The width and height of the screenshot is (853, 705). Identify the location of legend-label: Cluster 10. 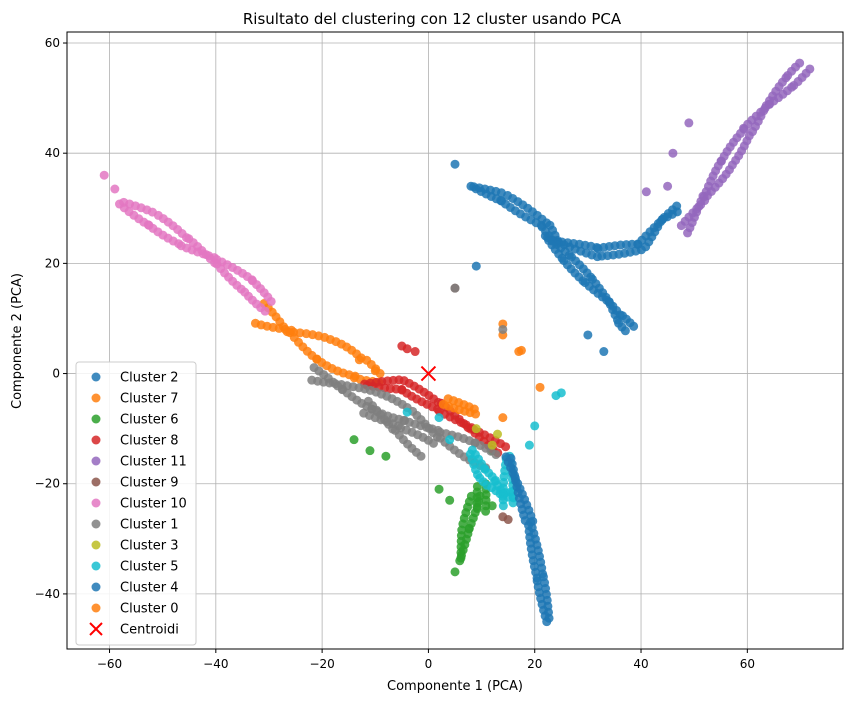
(153, 504).